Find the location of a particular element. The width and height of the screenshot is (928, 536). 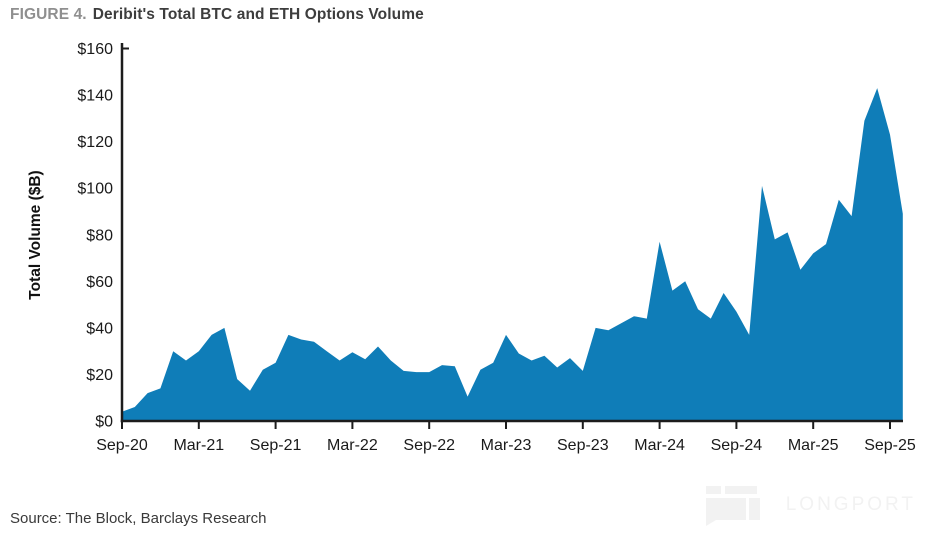

y-tick-label: $100 is located at coordinates (95, 189).